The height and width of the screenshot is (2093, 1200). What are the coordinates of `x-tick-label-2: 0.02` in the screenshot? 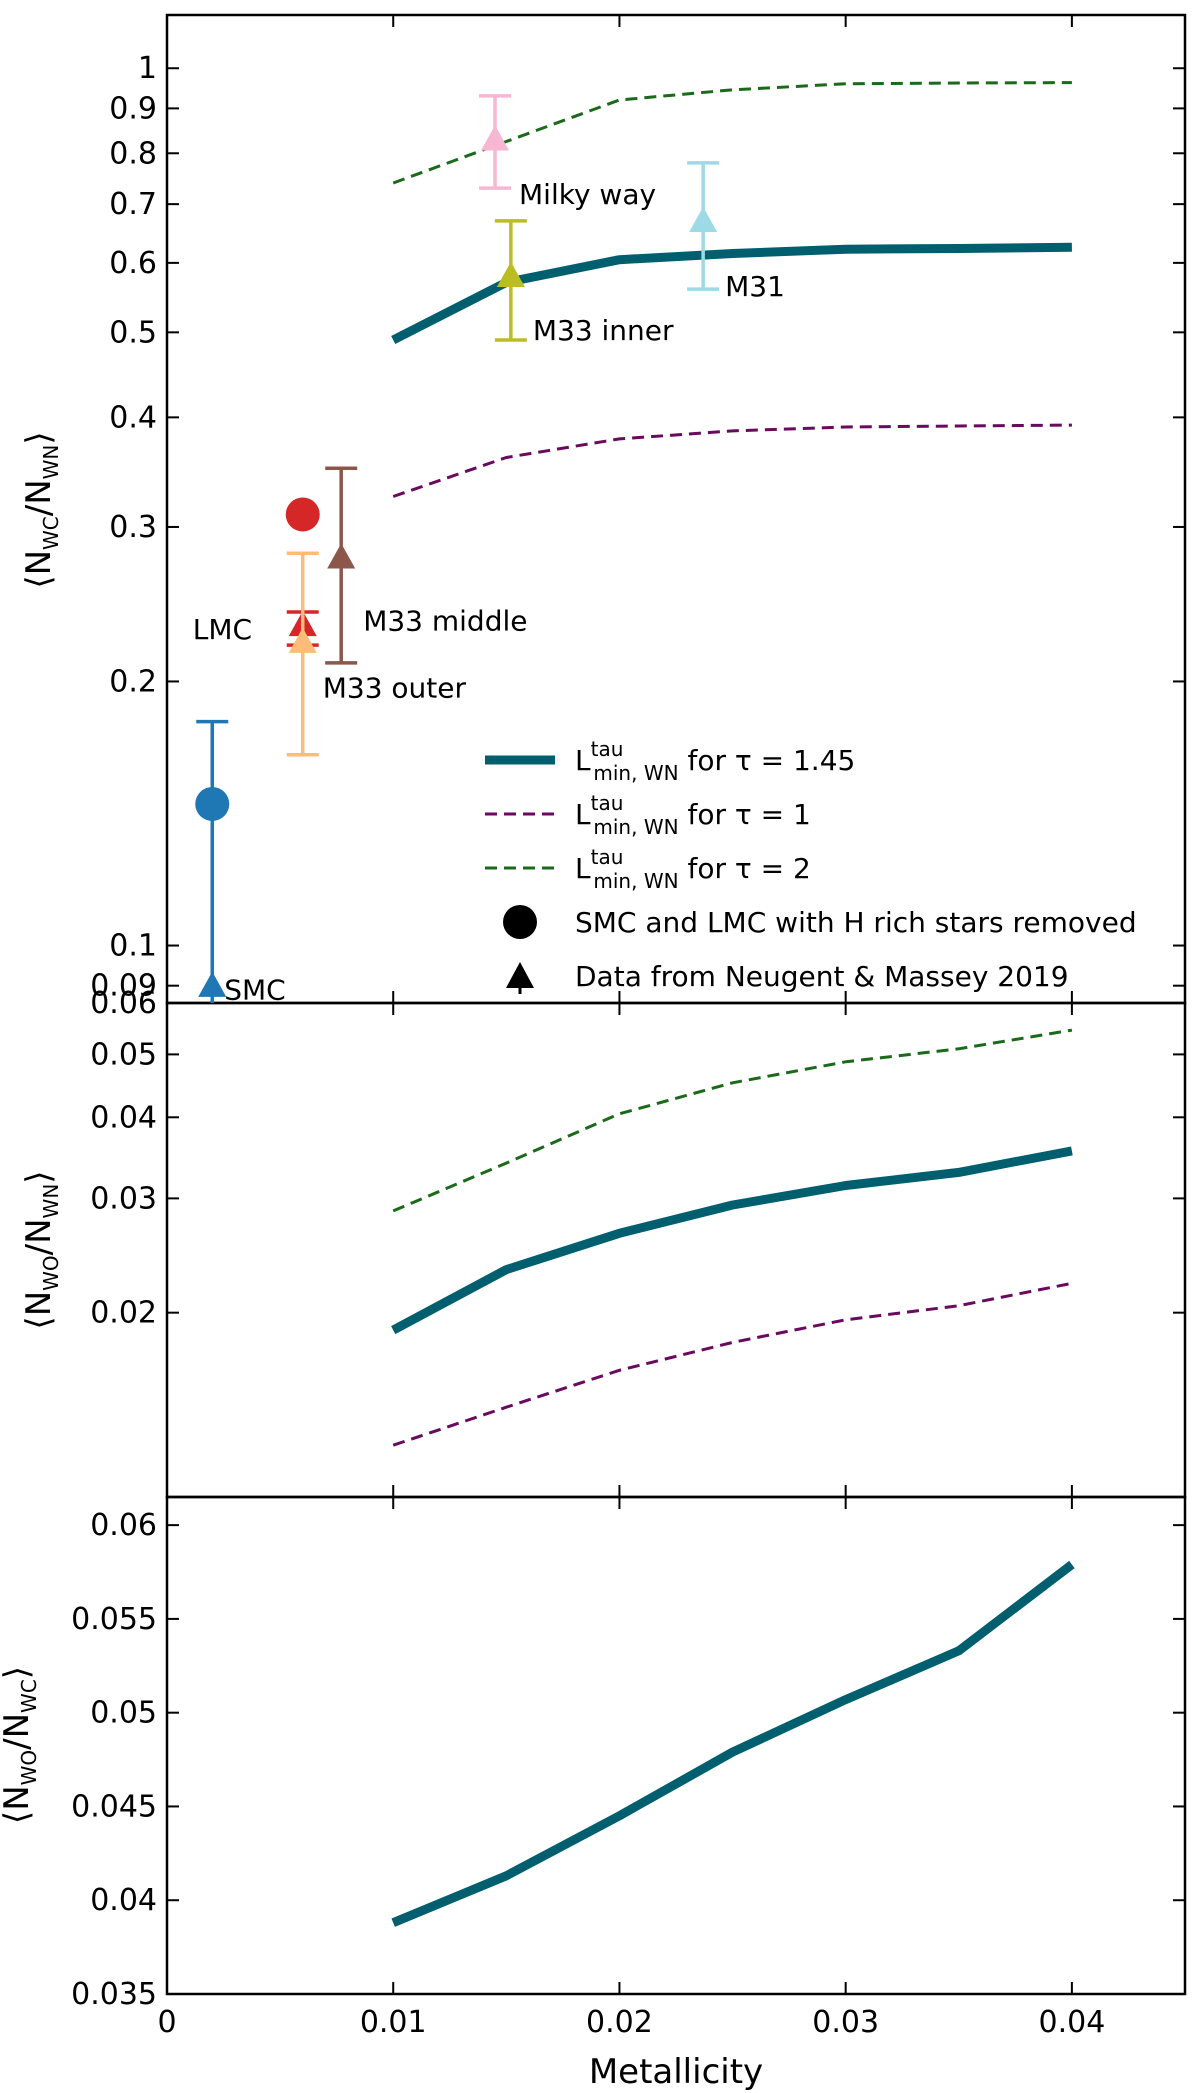 It's located at (619, 2022).